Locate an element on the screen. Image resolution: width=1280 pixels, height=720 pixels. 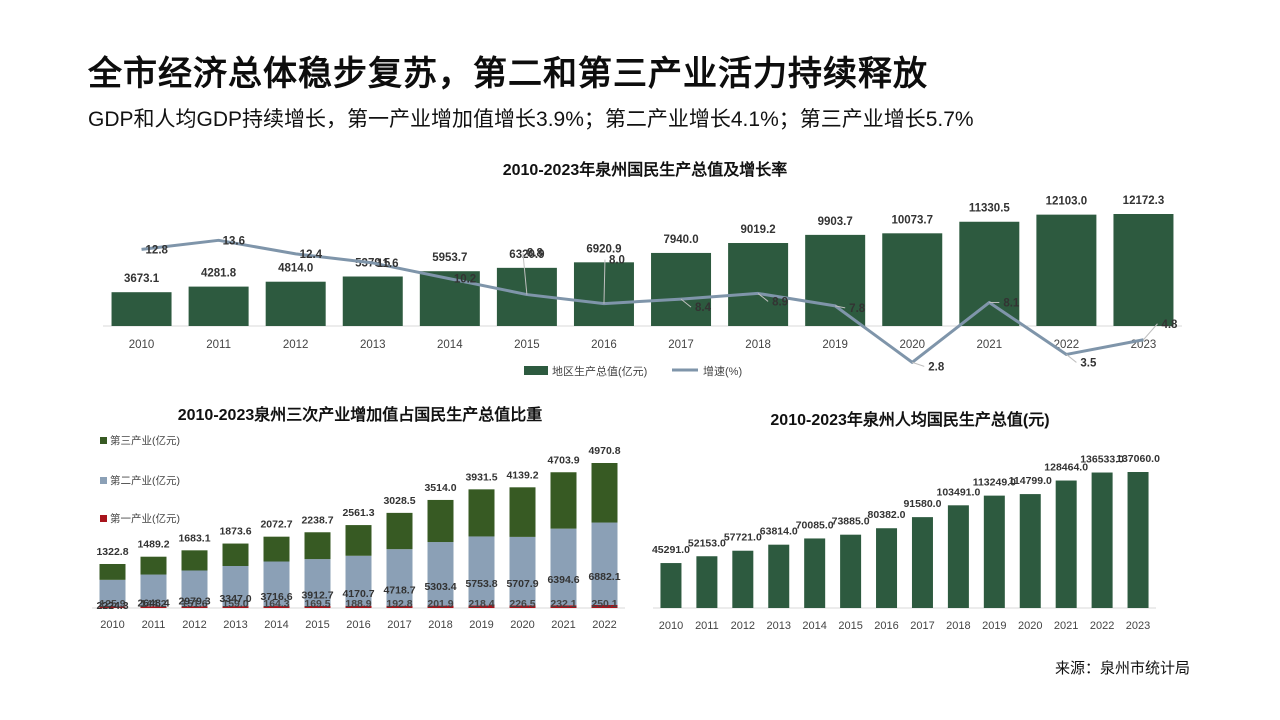
industry-x-tick: 2020 is located at coordinates (522, 625).